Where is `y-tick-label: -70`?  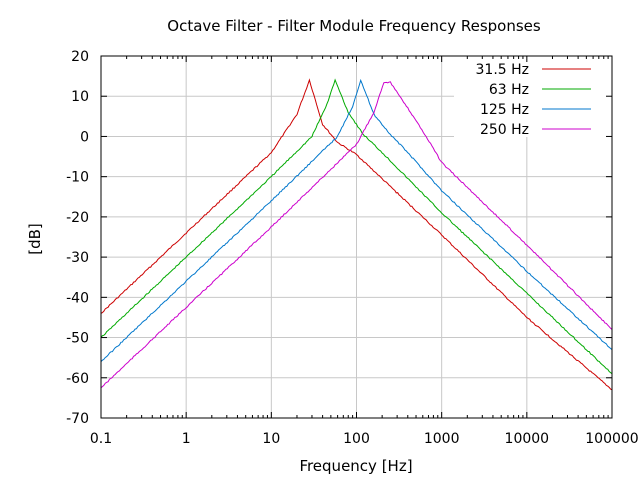 y-tick-label: -70 is located at coordinates (77, 419).